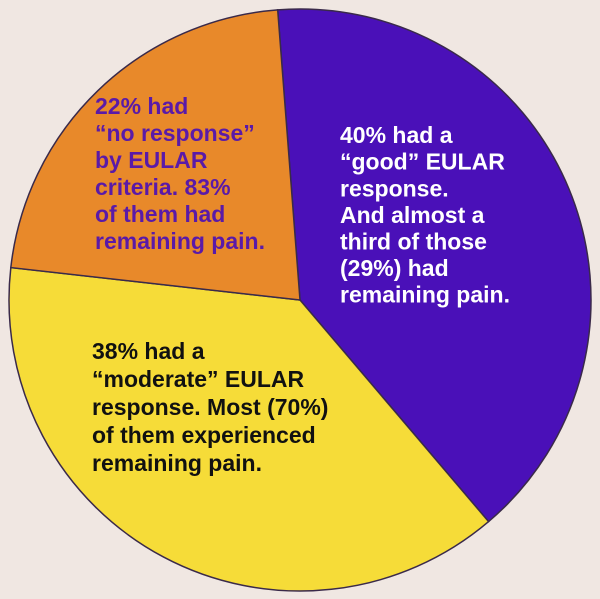 The image size is (600, 599). Describe the element at coordinates (412, 215) in the screenshot. I see `slice-annotation: And almost a` at that location.